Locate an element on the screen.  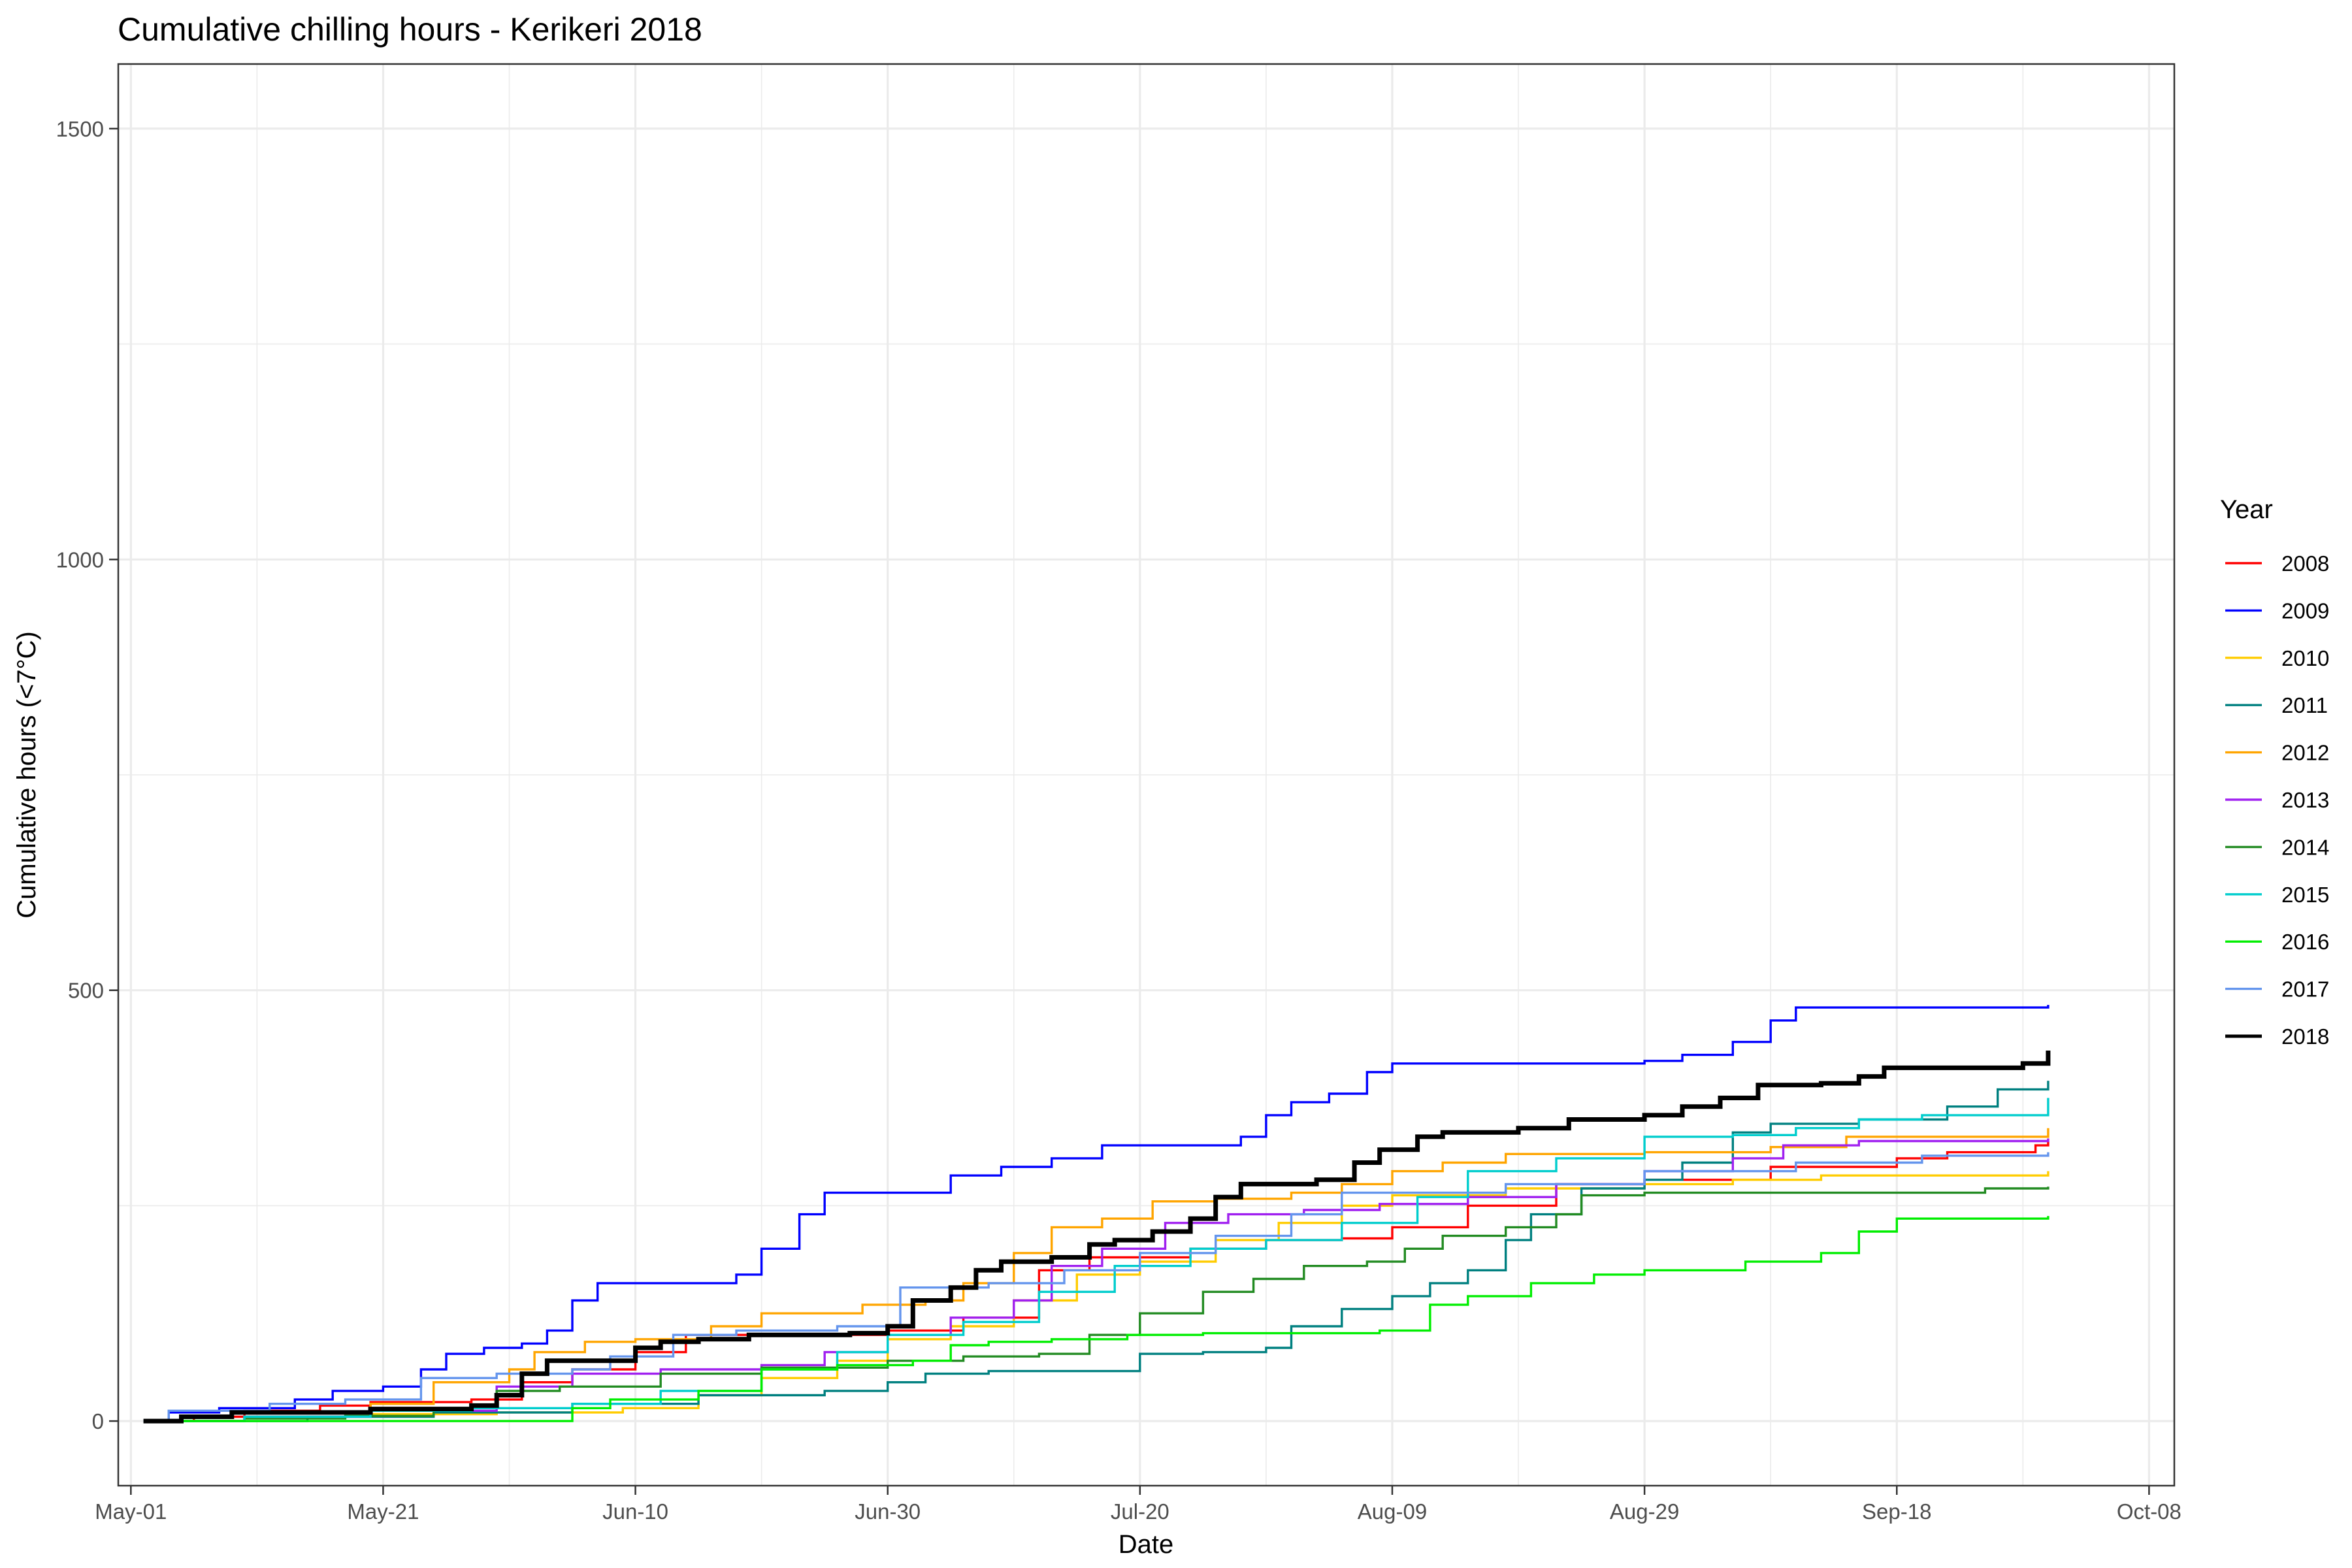
x-tick-label: Jun-10 is located at coordinates (635, 1511).